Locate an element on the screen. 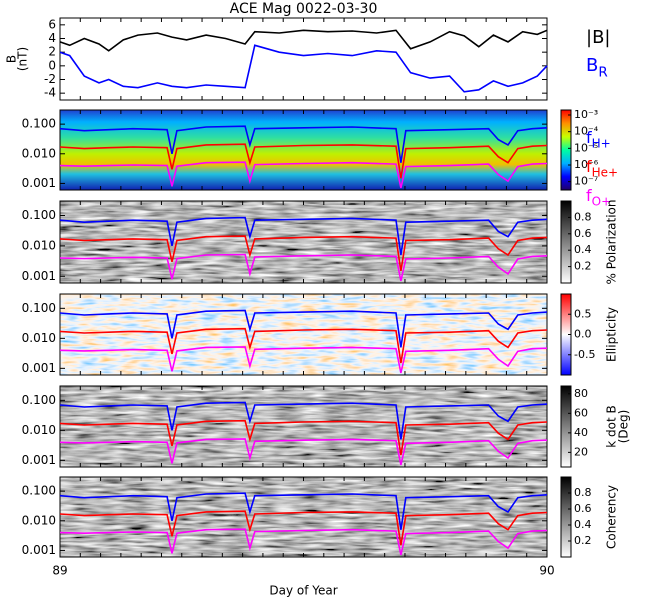  colorbar-label: k dot B is located at coordinates (612, 426).